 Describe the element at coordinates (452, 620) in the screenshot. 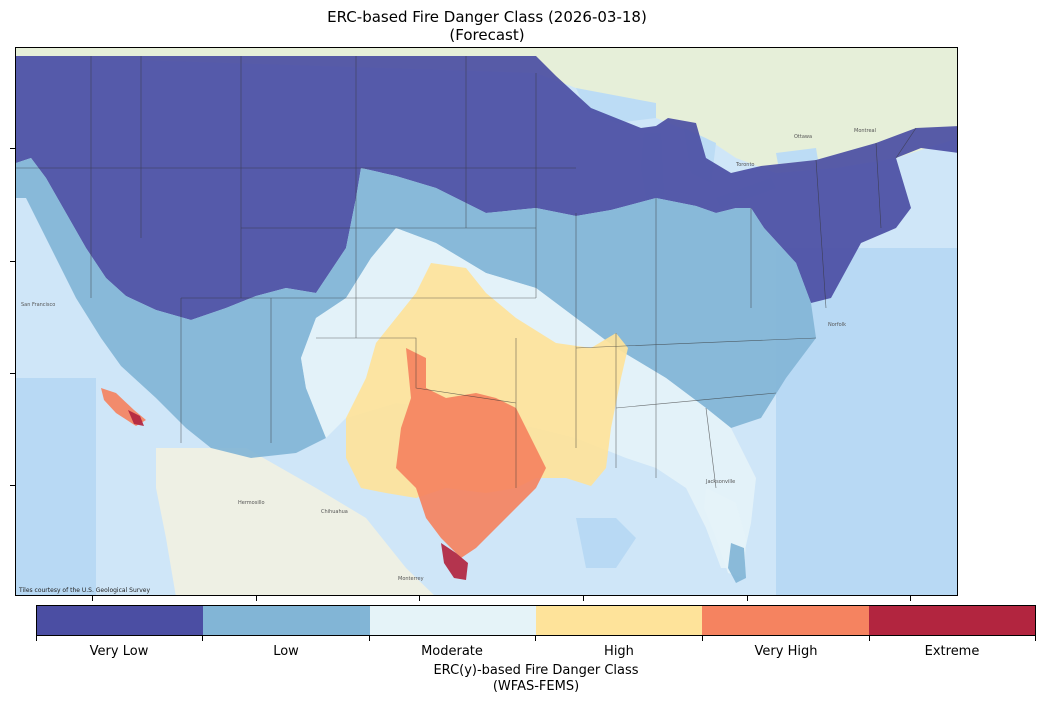

I see `colorbar-segment-moderate` at that location.